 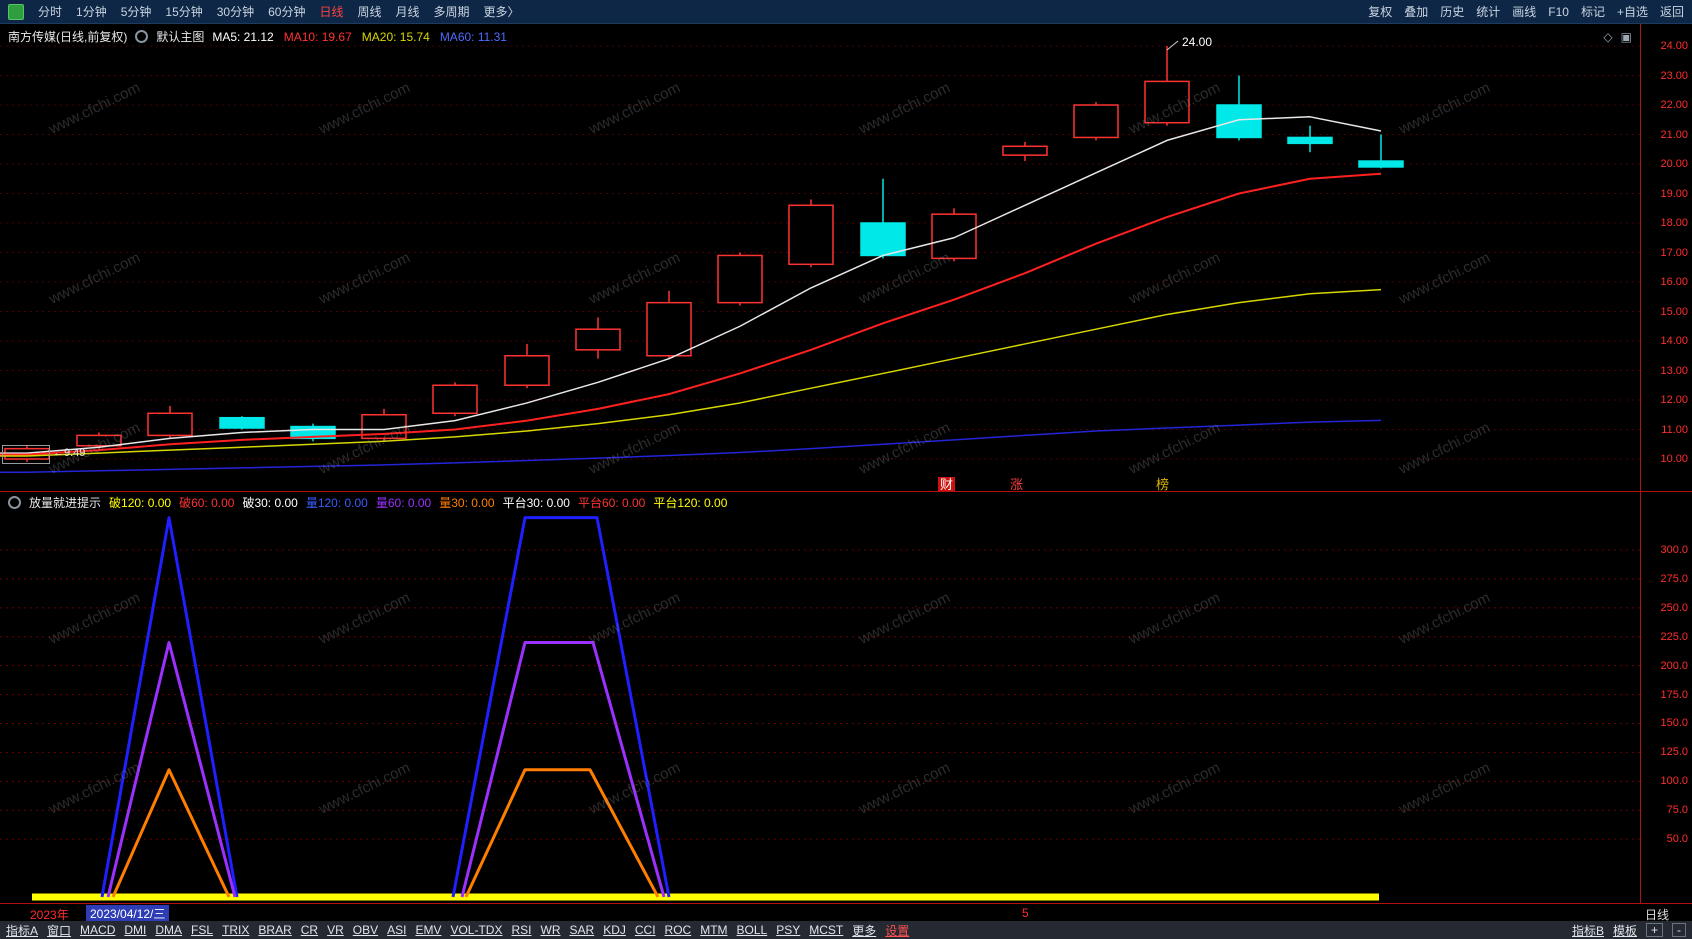 What do you see at coordinates (1632, 12) in the screenshot?
I see `tool-+自选: +自选` at bounding box center [1632, 12].